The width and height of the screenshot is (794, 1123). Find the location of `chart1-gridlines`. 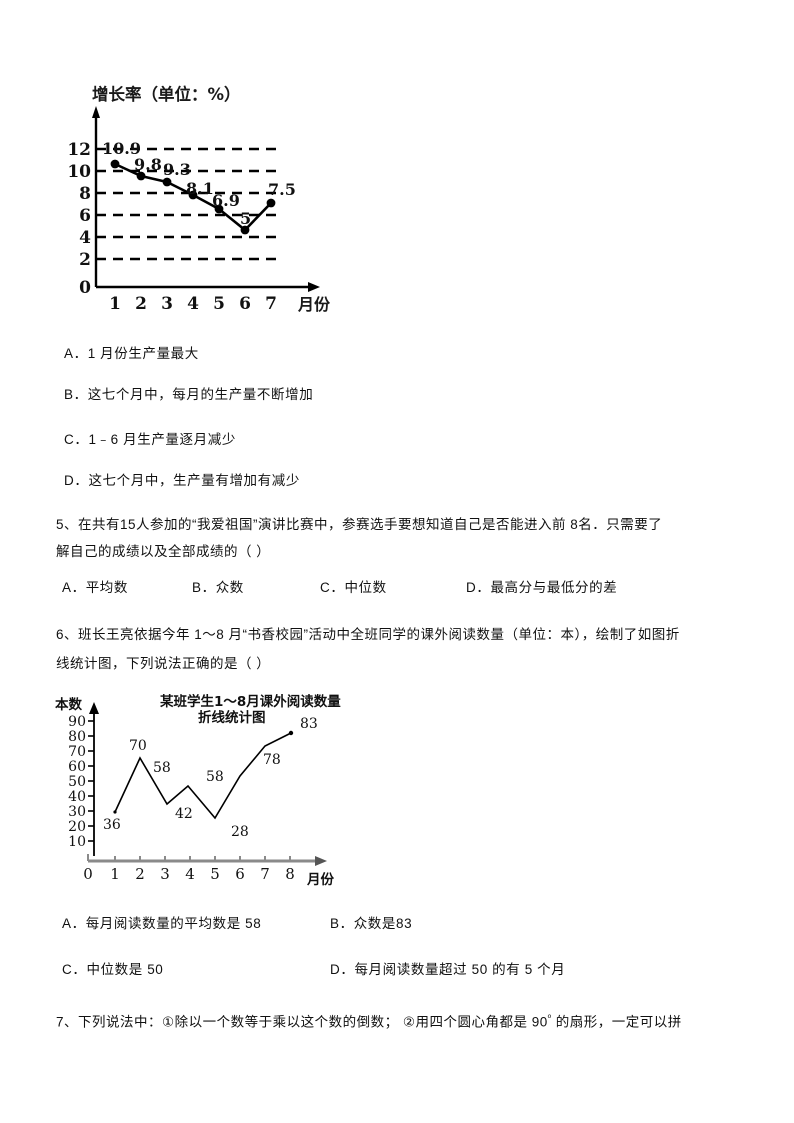

chart1-gridlines is located at coordinates (189, 204).